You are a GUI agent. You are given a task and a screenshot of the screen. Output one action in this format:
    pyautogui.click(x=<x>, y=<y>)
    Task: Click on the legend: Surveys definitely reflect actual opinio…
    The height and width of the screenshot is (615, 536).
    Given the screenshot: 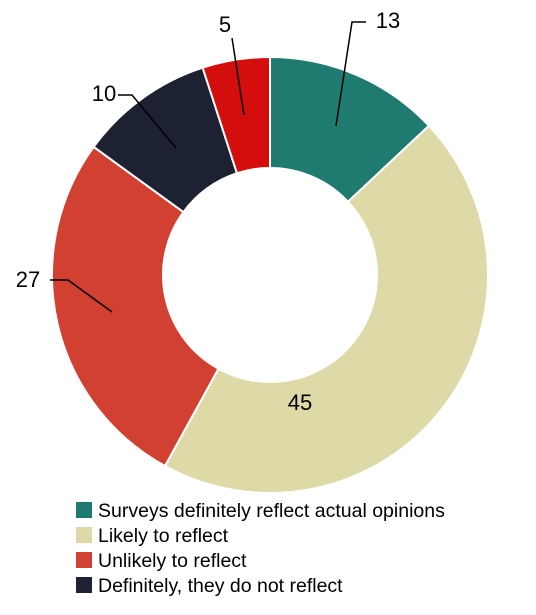 What is the action you would take?
    pyautogui.click(x=260, y=548)
    